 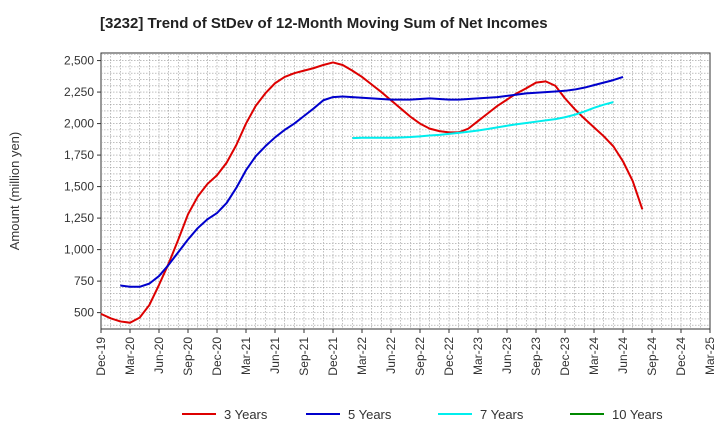 I want to click on x-tick-label: Mar-20, so click(x=130, y=356).